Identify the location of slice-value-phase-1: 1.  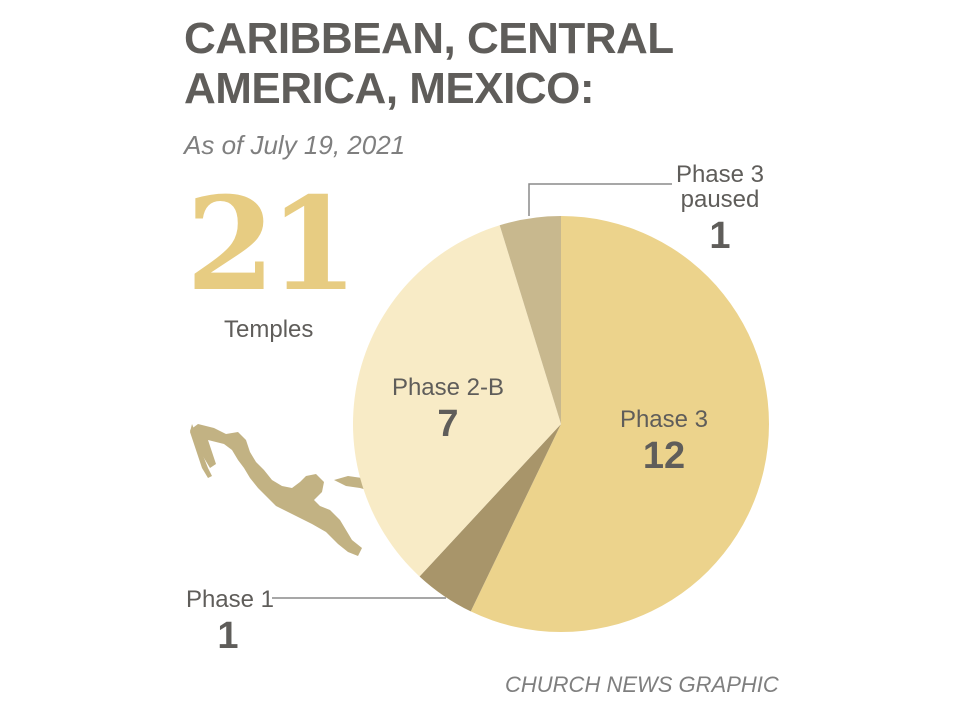
(227, 636).